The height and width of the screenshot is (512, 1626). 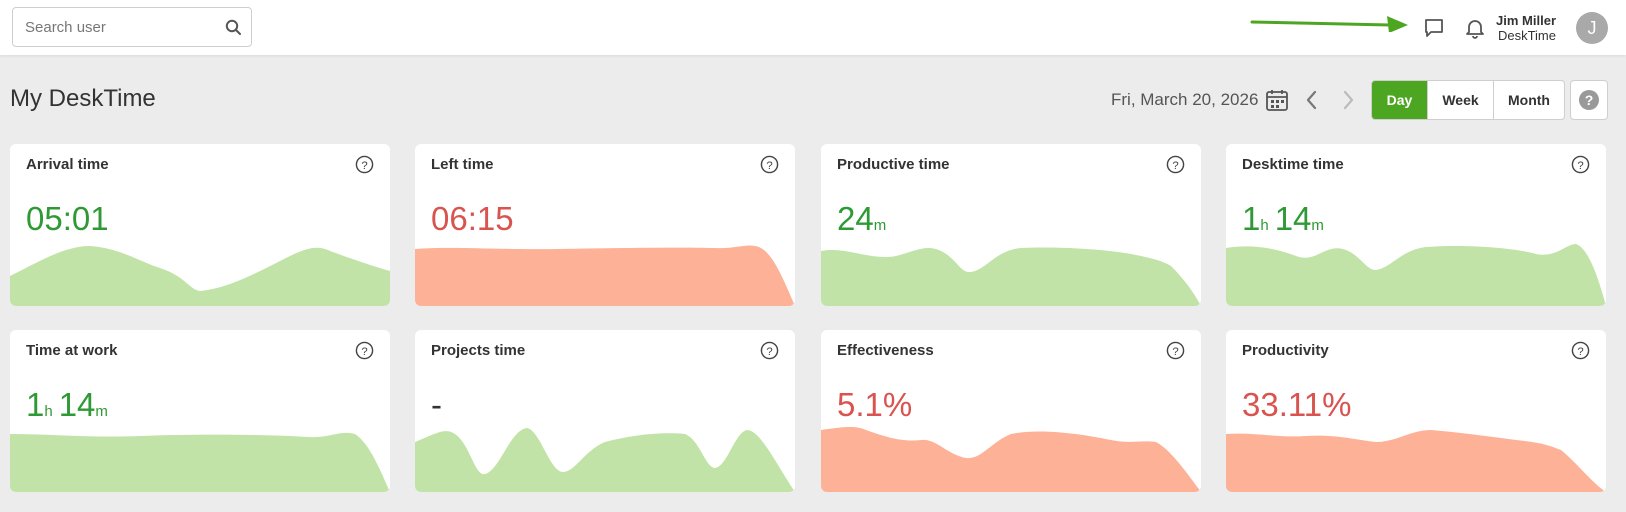 I want to click on chevron-right-icon, so click(x=1348, y=100).